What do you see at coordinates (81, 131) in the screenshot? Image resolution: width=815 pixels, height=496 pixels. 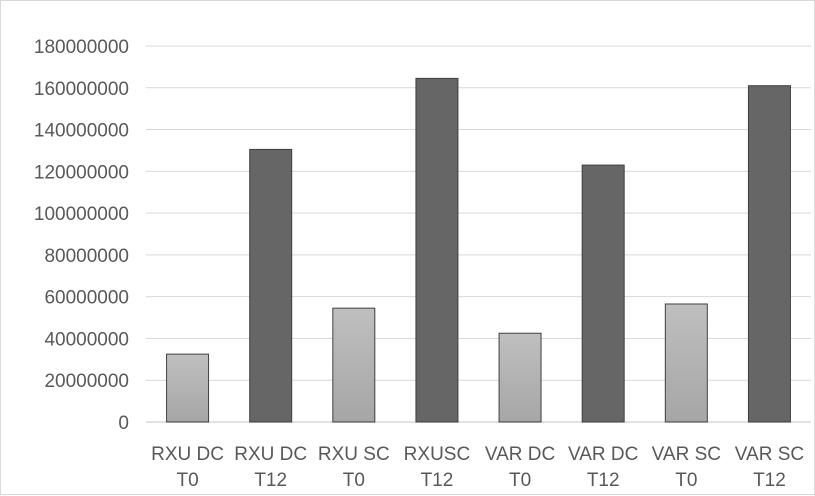 I see `y-tick-label: 140000000` at bounding box center [81, 131].